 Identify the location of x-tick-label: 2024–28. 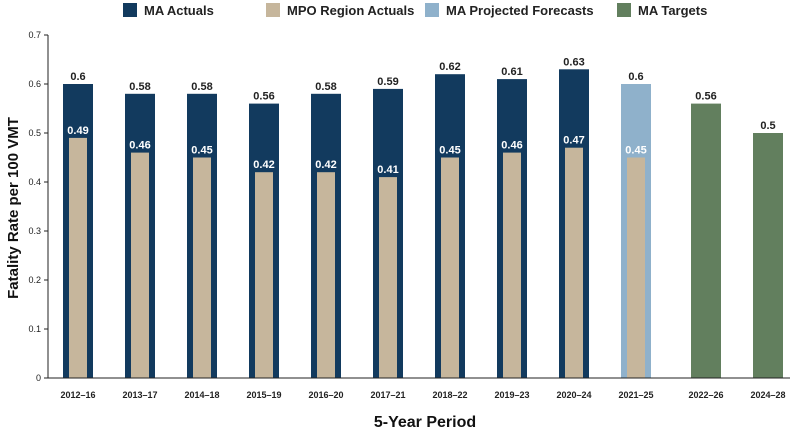
(767, 395).